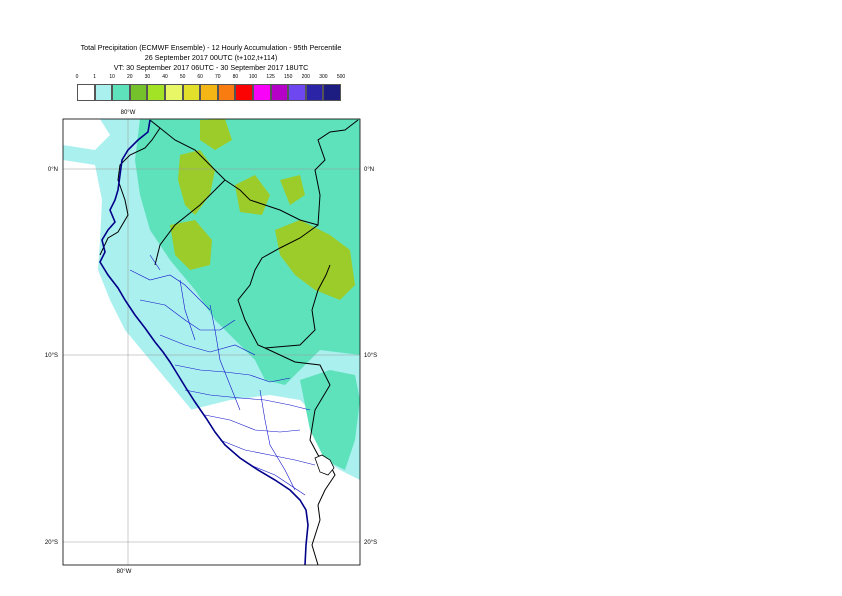 Image resolution: width=842 pixels, height=596 pixels. Describe the element at coordinates (182, 77) in the screenshot. I see `legend-label: 50` at that location.